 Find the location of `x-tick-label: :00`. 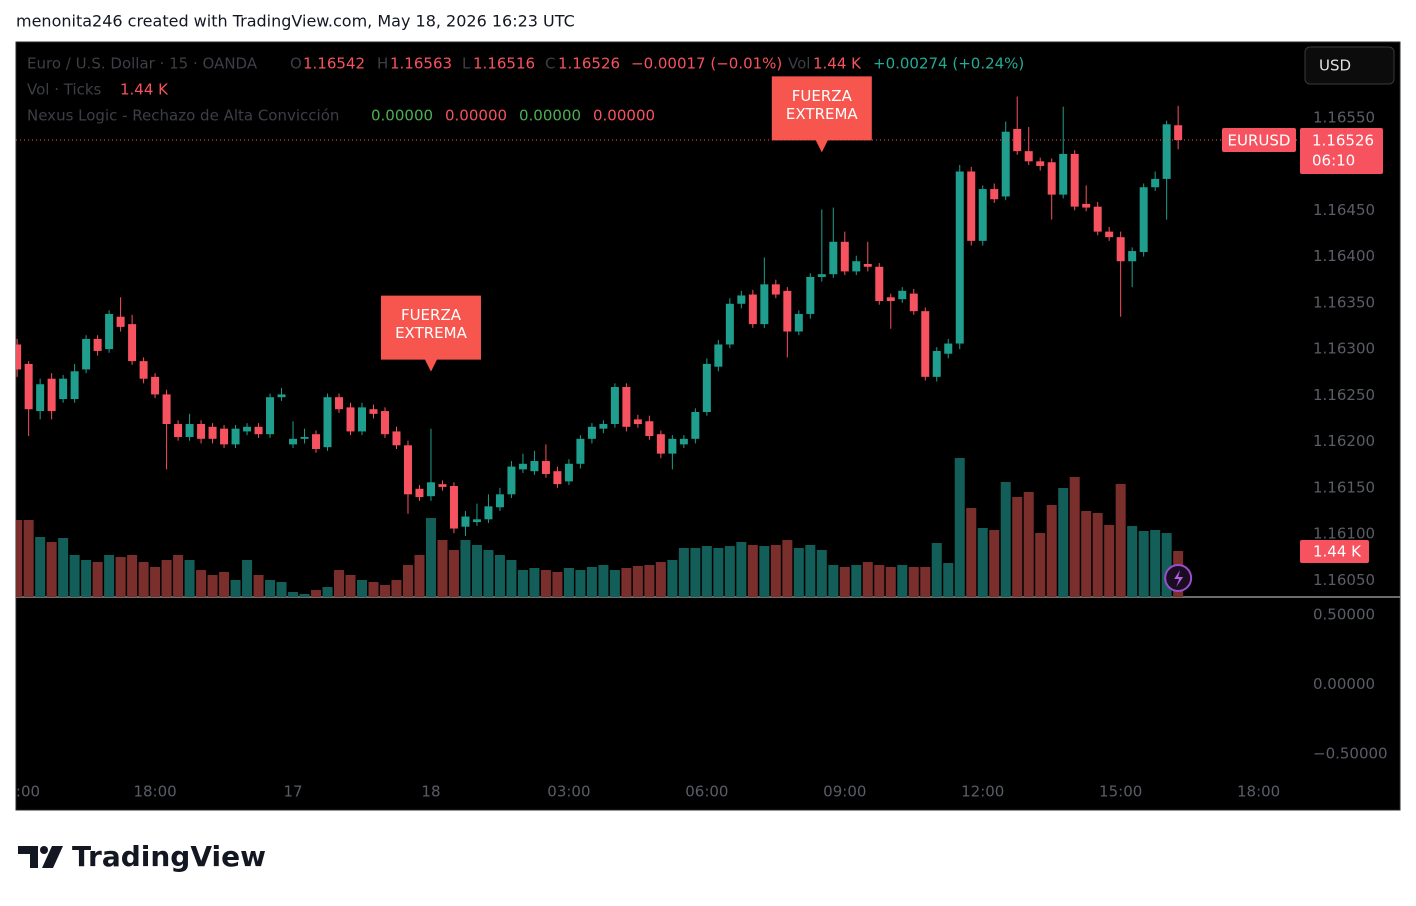

x-tick-label: :00 is located at coordinates (28, 792).